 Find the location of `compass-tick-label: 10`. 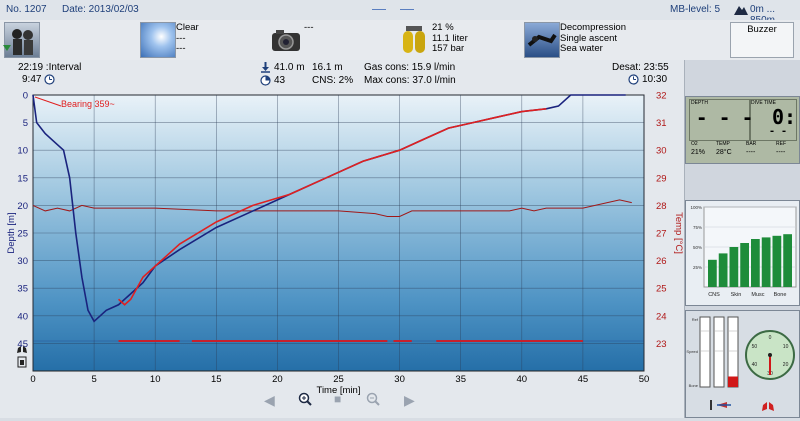

compass-tick-label: 10 is located at coordinates (786, 347).